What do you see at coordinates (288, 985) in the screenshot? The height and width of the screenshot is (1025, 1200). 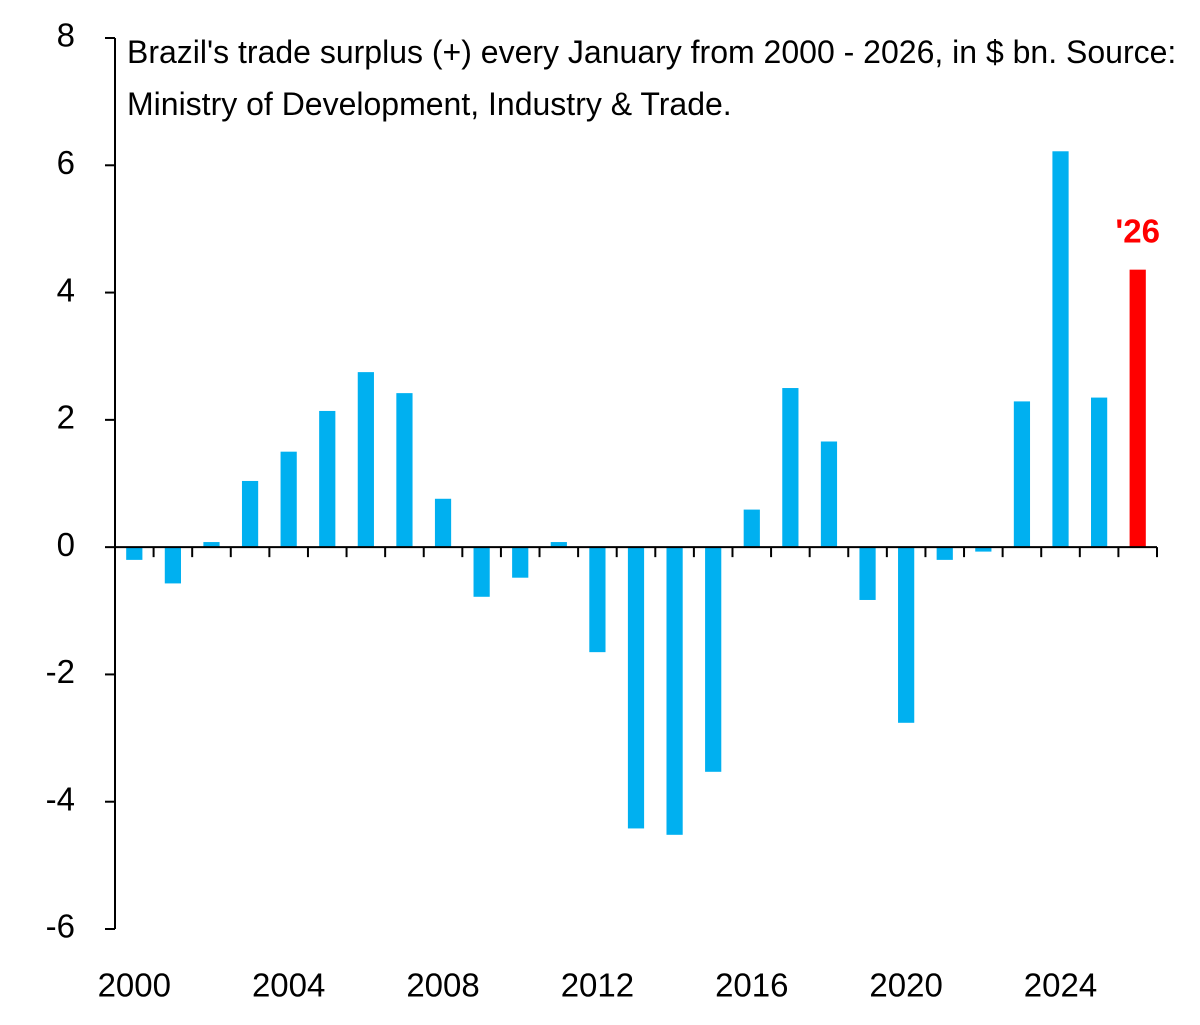 I see `x-tick-label: 2004` at bounding box center [288, 985].